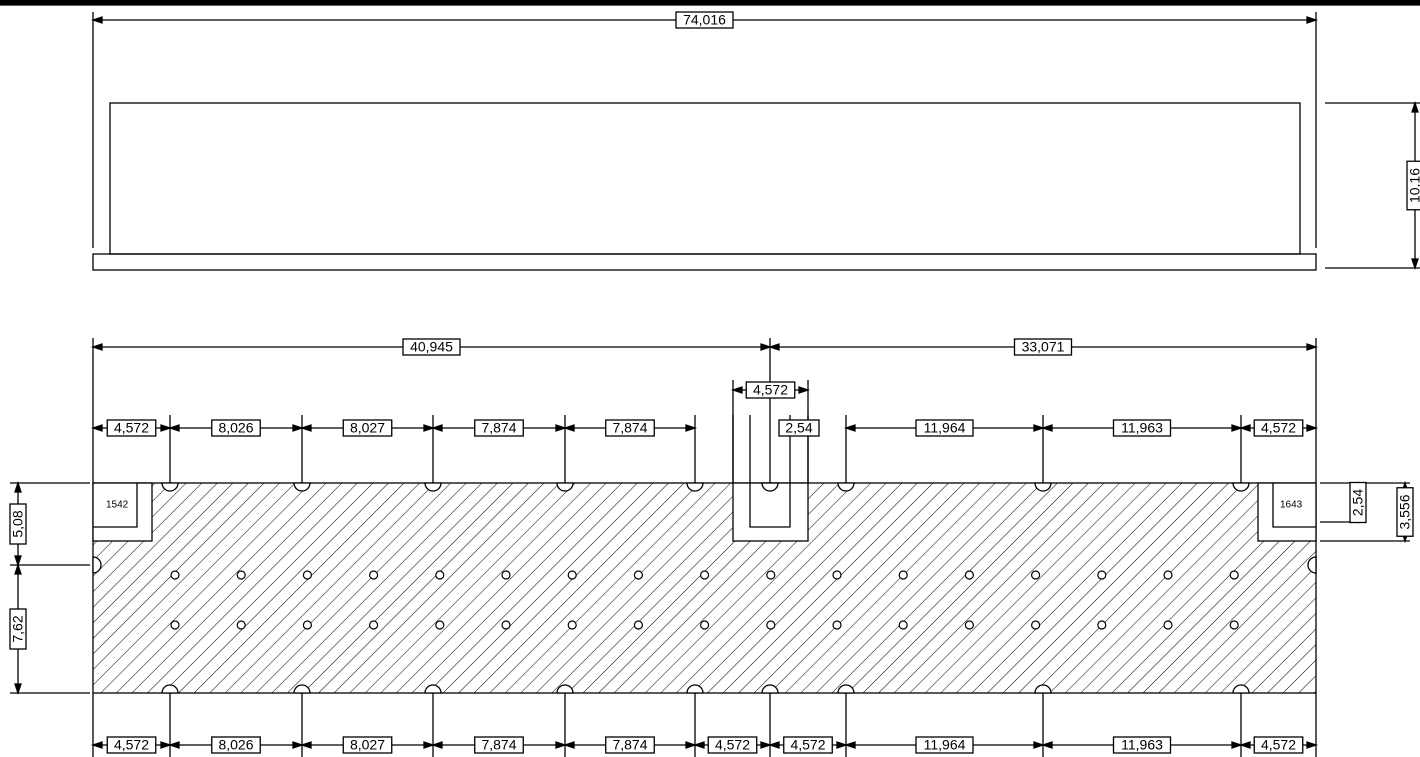  I want to click on dimension-label: 11,964, so click(945, 428).